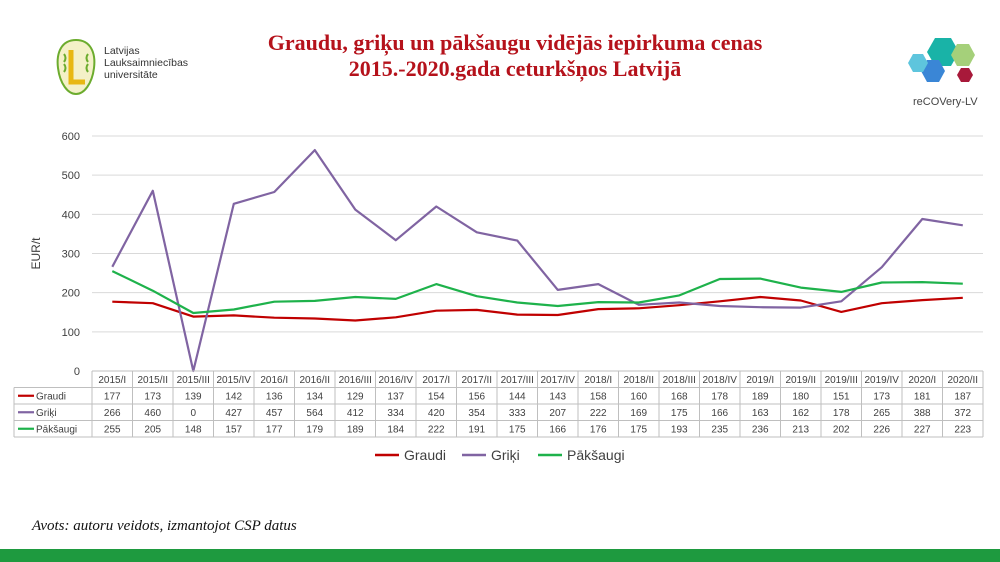 This screenshot has width=1000, height=562. What do you see at coordinates (679, 397) in the screenshot?
I see `table-value: 168` at bounding box center [679, 397].